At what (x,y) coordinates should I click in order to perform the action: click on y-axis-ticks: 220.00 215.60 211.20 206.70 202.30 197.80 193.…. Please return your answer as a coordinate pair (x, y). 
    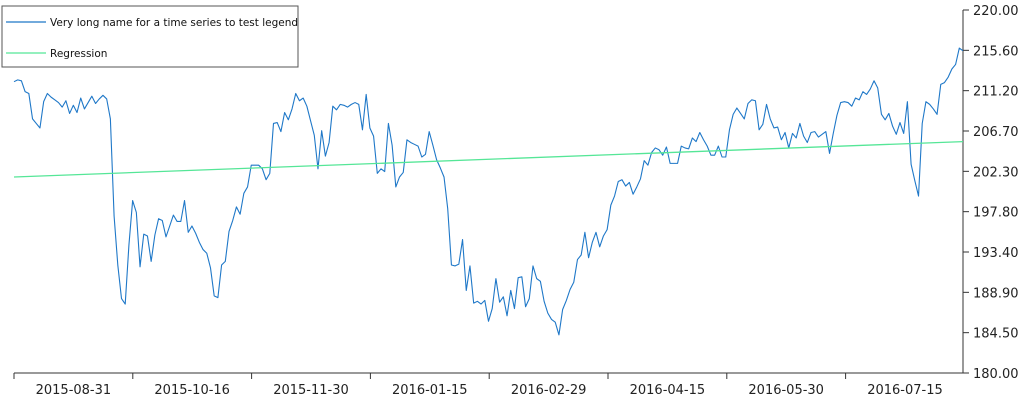
    Looking at the image, I should click on (991, 193).